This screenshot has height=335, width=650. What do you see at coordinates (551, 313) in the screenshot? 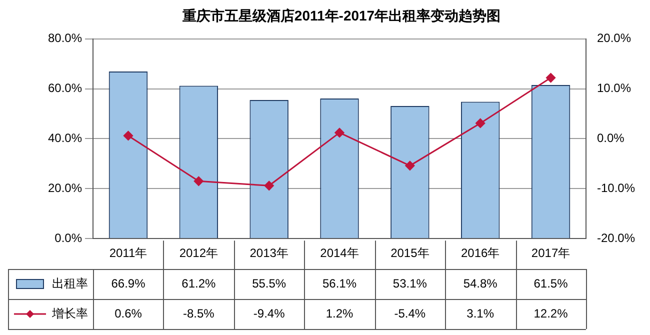
I see `data-label: 12.2%` at bounding box center [551, 313].